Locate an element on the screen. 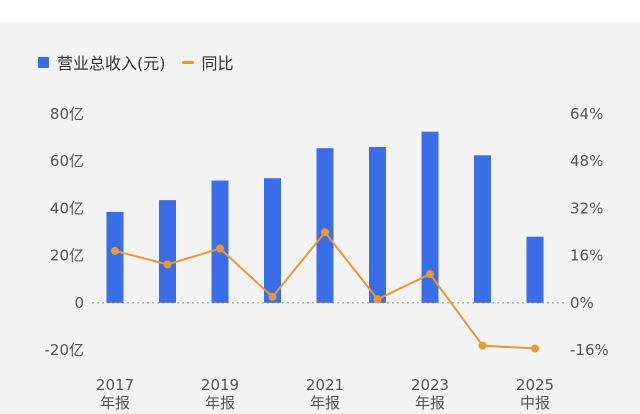  y-axis-right: 64% 48% 32% 16% 0% -16% is located at coordinates (589, 232).